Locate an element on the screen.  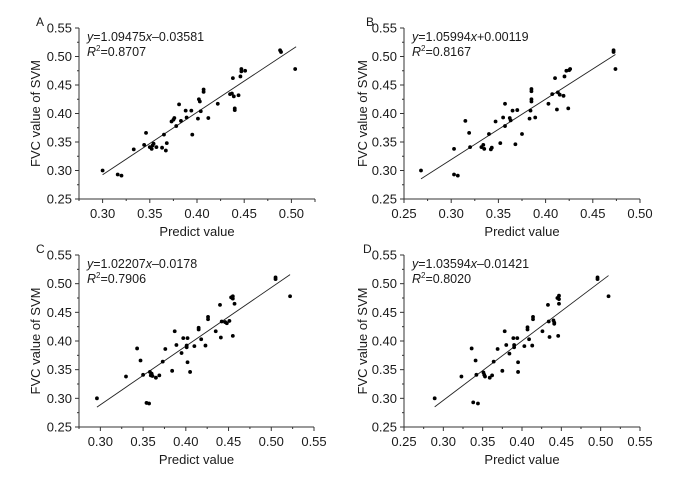
equation-part: =1.05994 is located at coordinates (444, 37).